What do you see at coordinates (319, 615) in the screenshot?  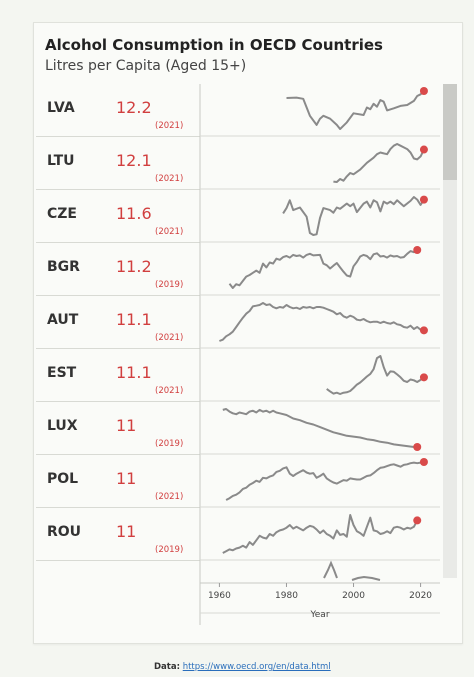 I see `x-axis-label: Year` at bounding box center [319, 615].